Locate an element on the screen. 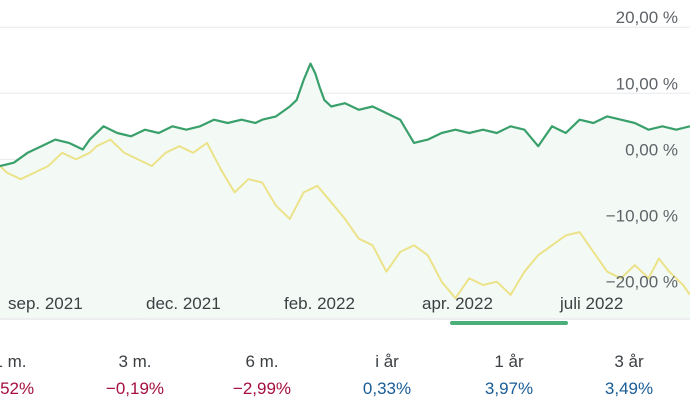  period-1-year: 1 år 3,97% is located at coordinates (509, 370).